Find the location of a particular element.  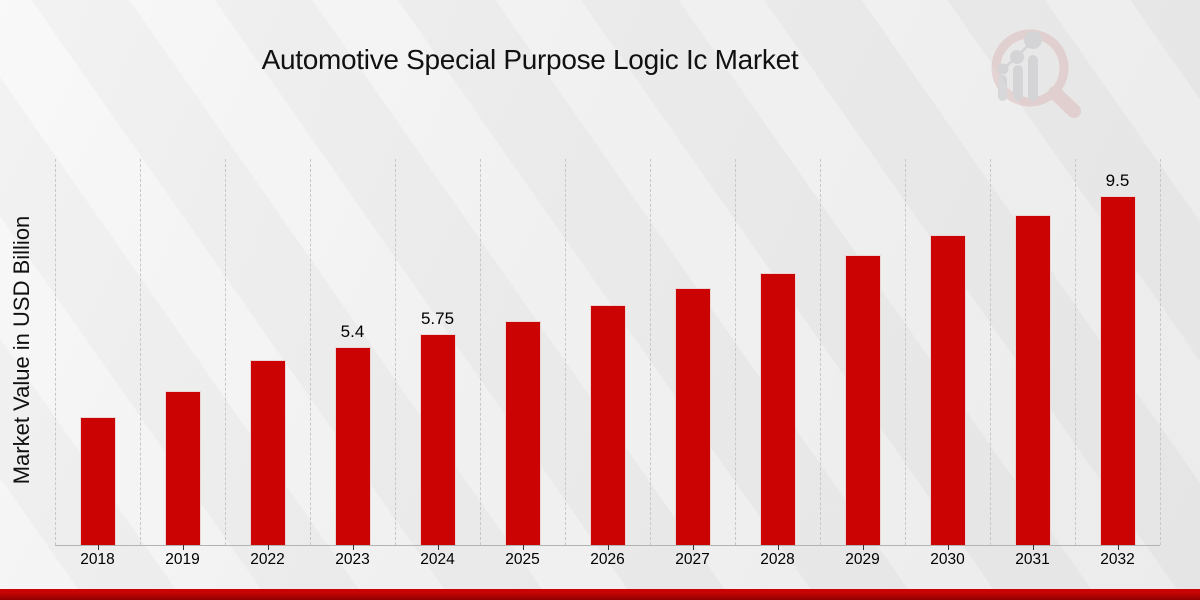

x-label-2027: 2027 is located at coordinates (692, 559).